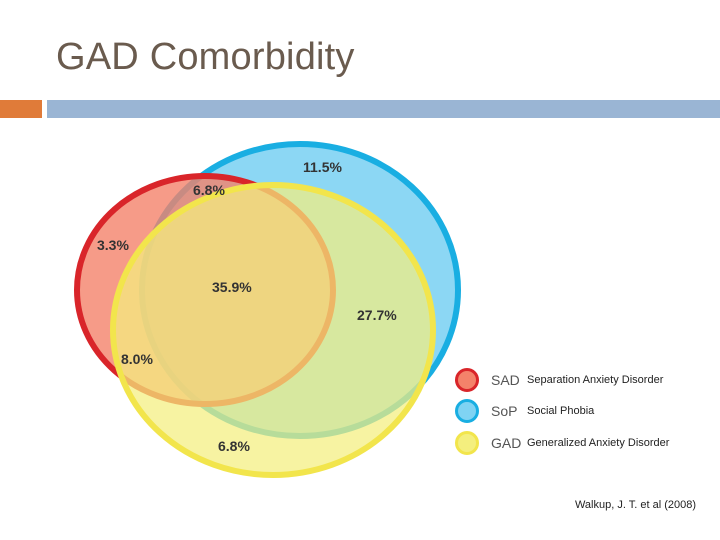  Describe the element at coordinates (635, 505) in the screenshot. I see `citation: Walkup, J. T. et al (2008)` at that location.